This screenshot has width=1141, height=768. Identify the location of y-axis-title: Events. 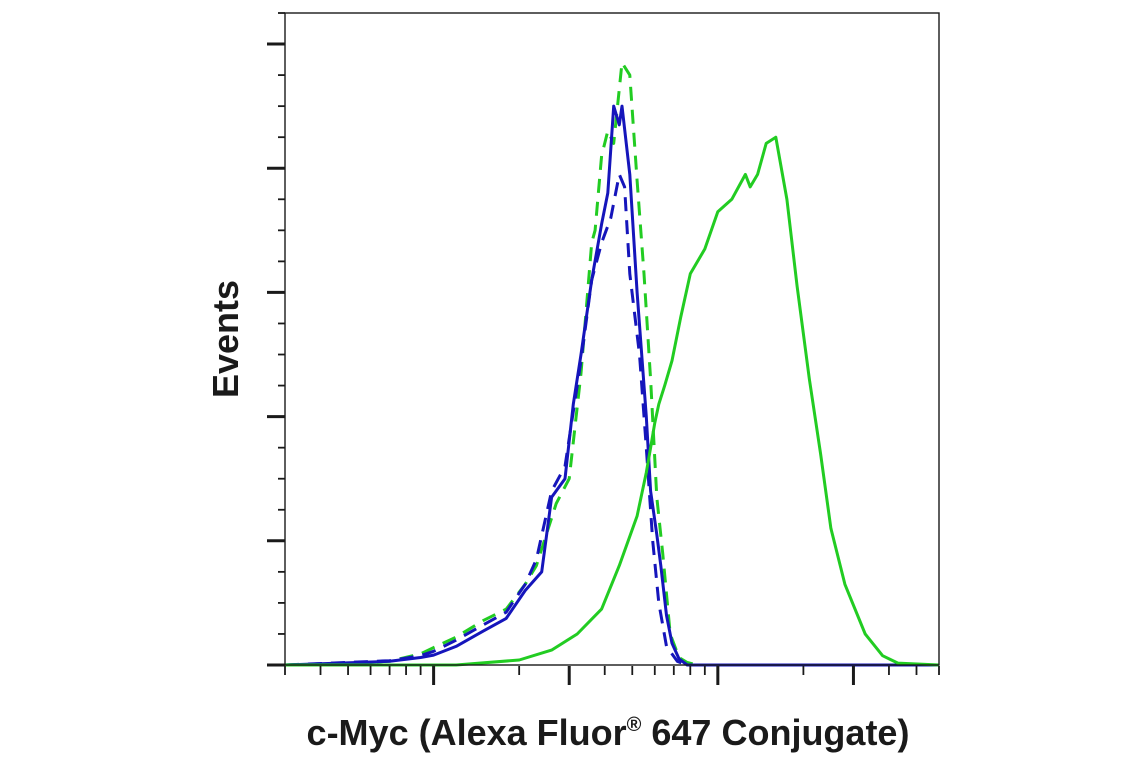
(225, 339).